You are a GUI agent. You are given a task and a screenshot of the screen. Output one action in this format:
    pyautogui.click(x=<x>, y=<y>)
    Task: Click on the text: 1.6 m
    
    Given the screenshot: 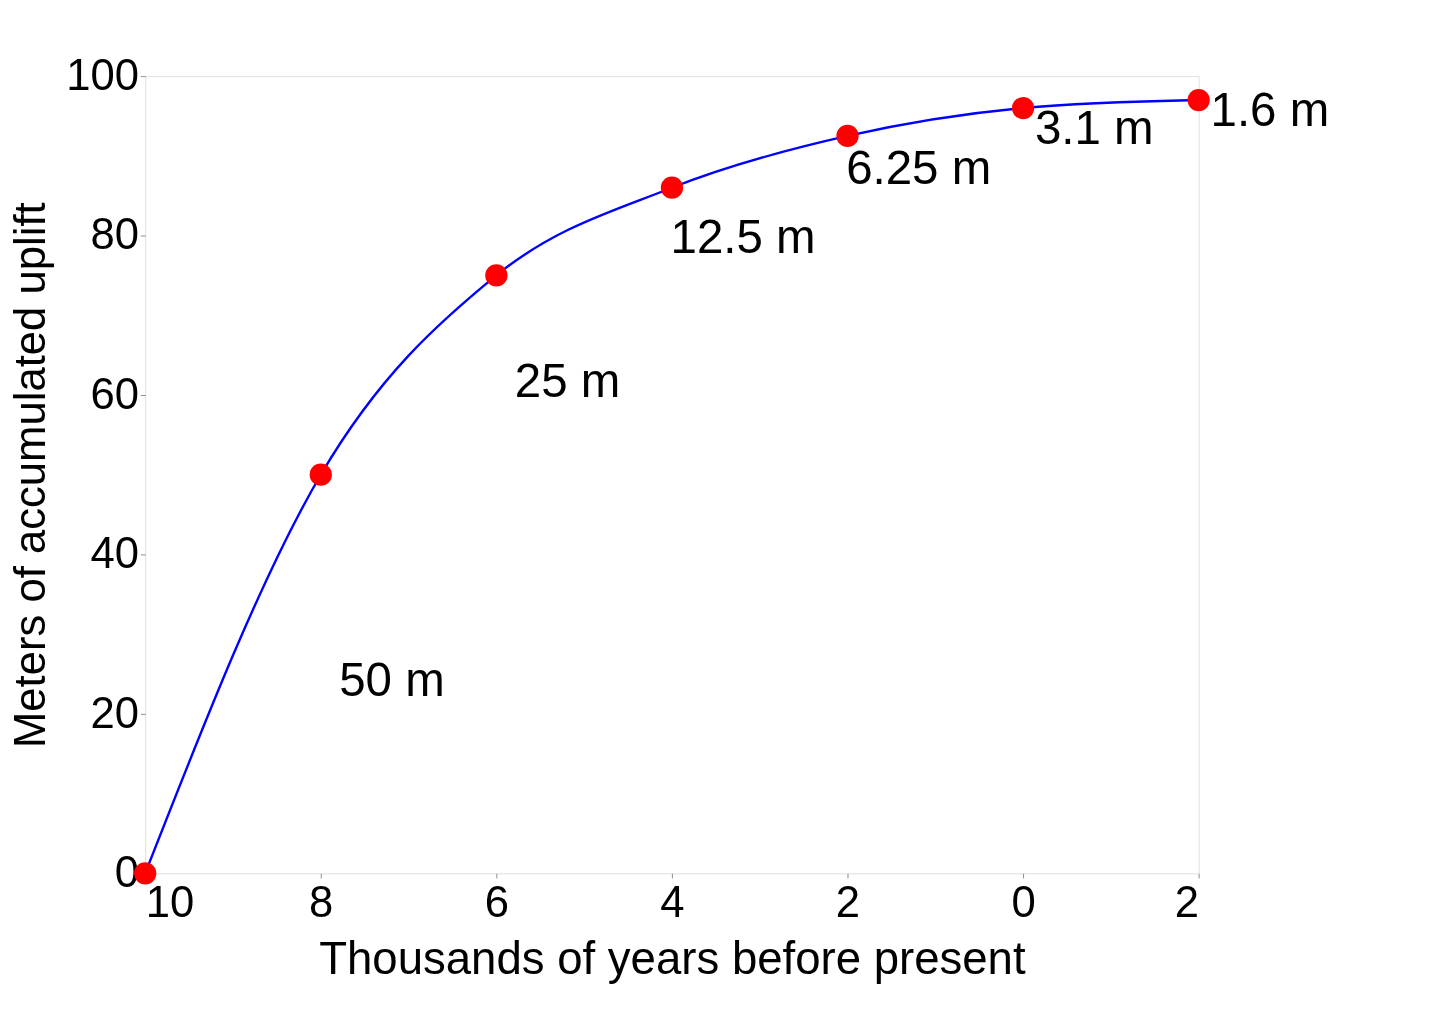 What is the action you would take?
    pyautogui.click(x=1270, y=109)
    